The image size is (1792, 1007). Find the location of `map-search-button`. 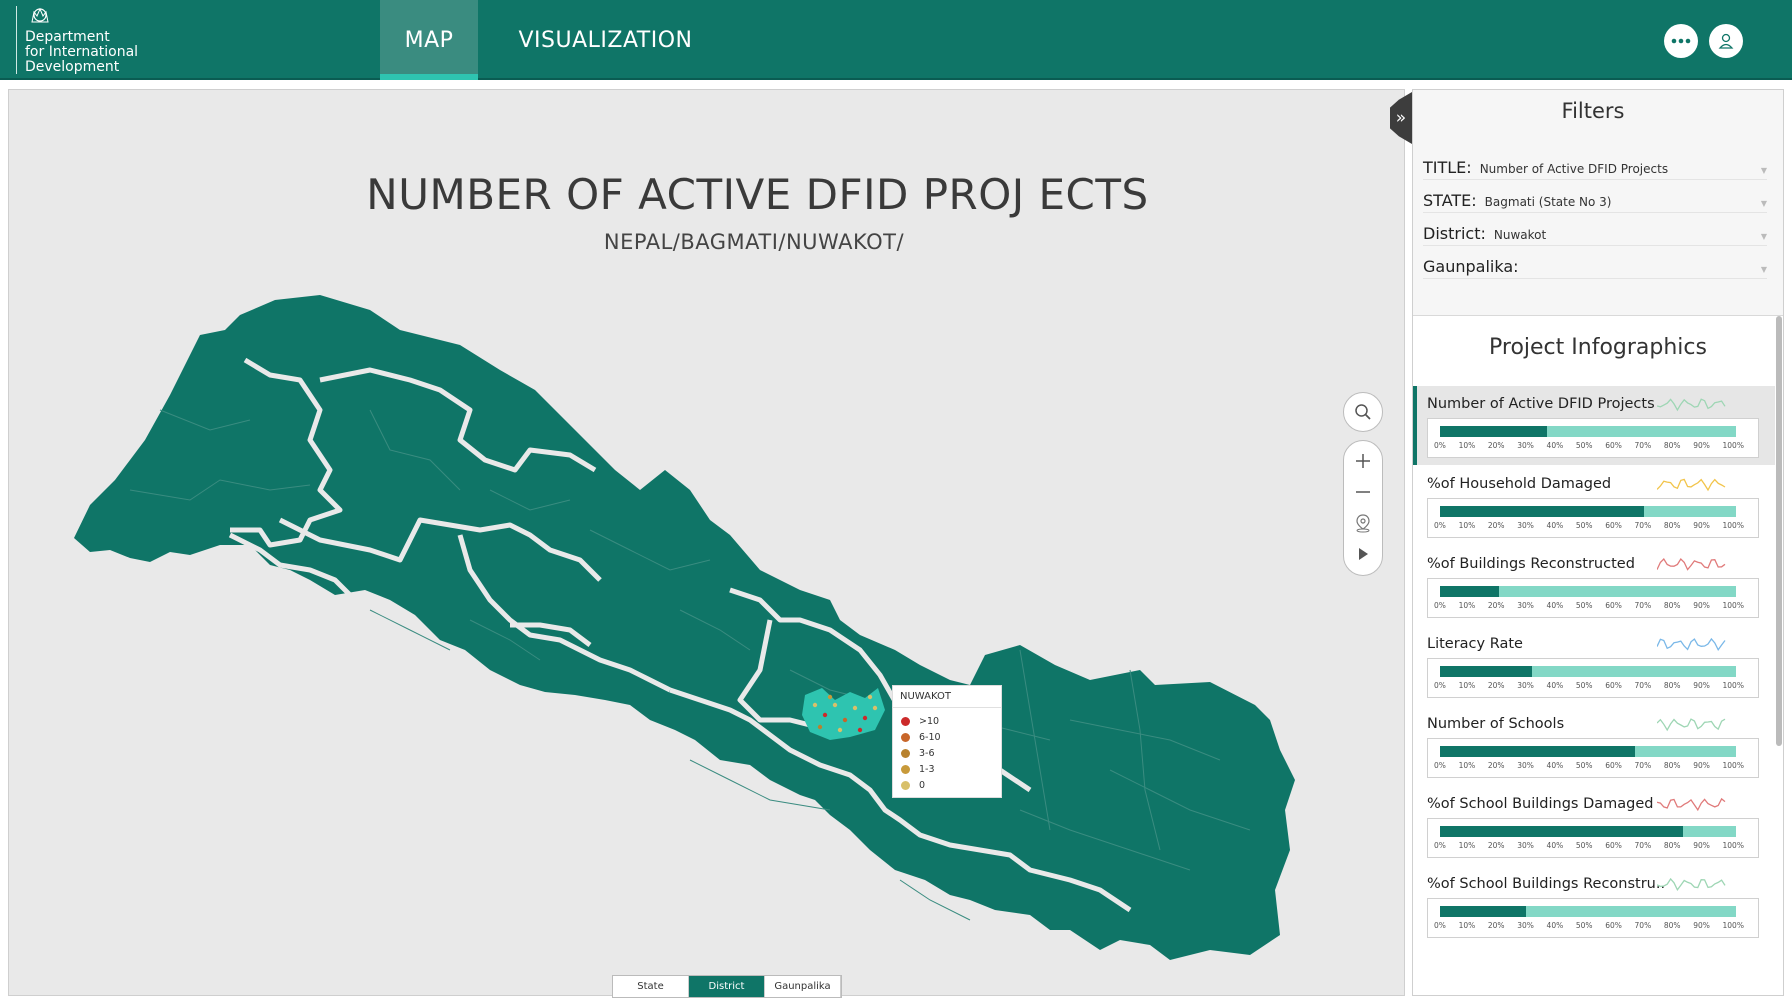

map-search-button is located at coordinates (1363, 412).